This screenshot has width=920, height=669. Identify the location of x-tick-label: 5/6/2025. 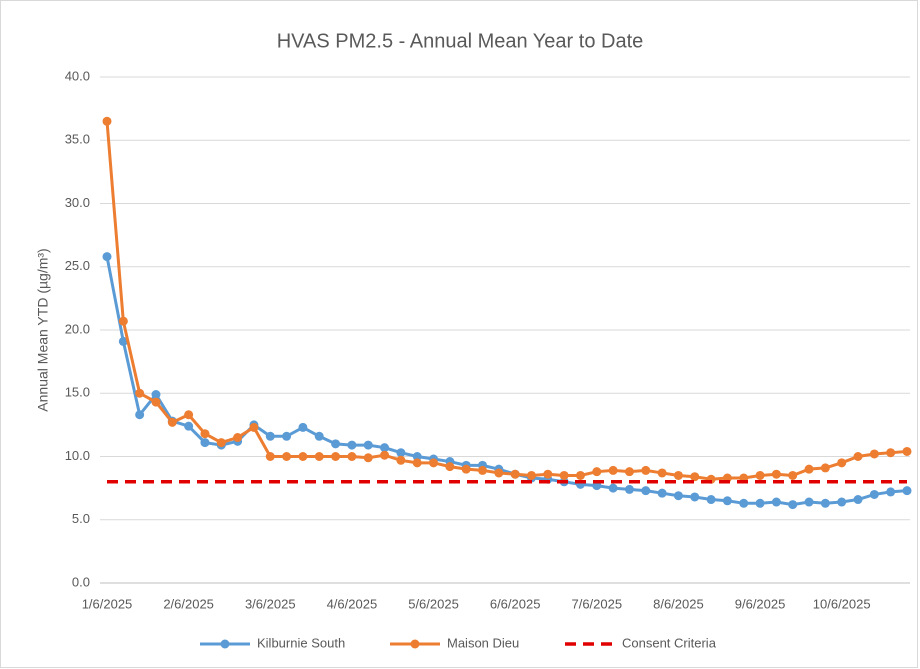
(433, 603).